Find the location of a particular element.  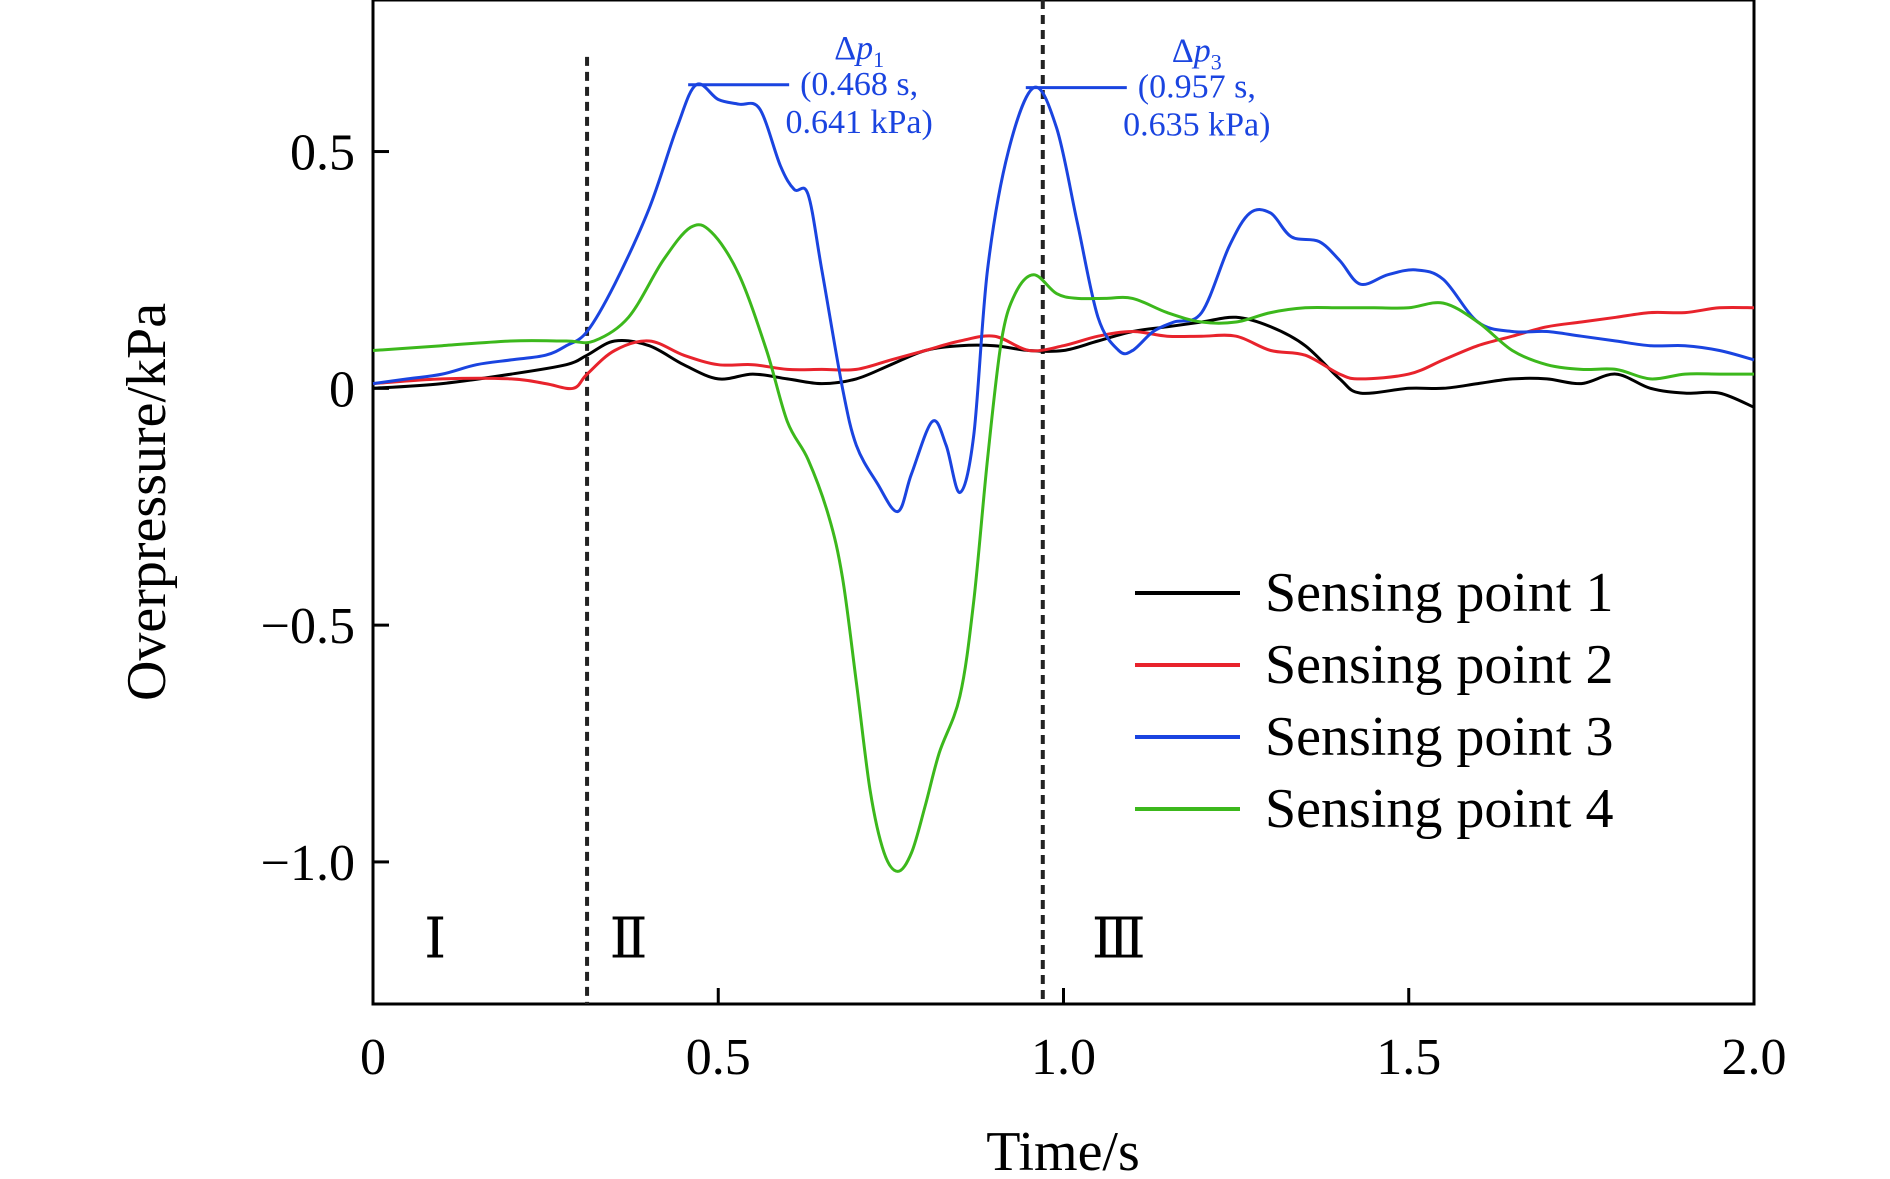

x-tick-label: 2.0 is located at coordinates (1754, 1057).